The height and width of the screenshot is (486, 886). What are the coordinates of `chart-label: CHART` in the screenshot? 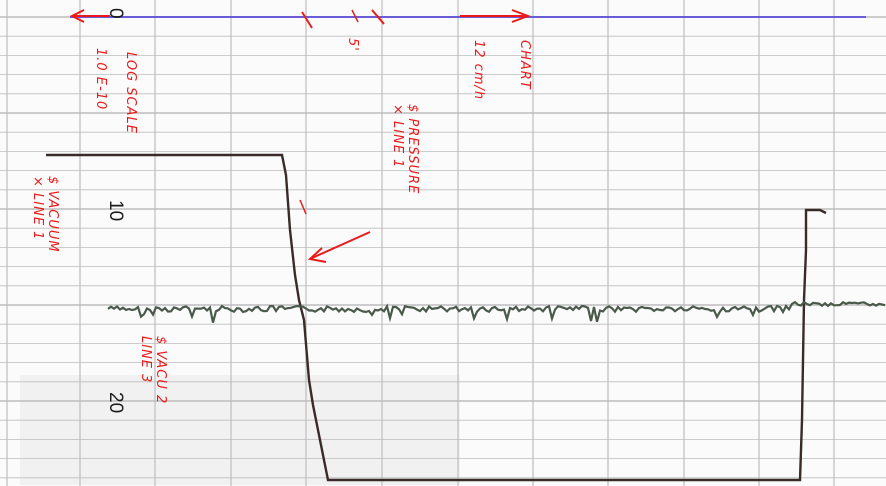 It's located at (524, 65).